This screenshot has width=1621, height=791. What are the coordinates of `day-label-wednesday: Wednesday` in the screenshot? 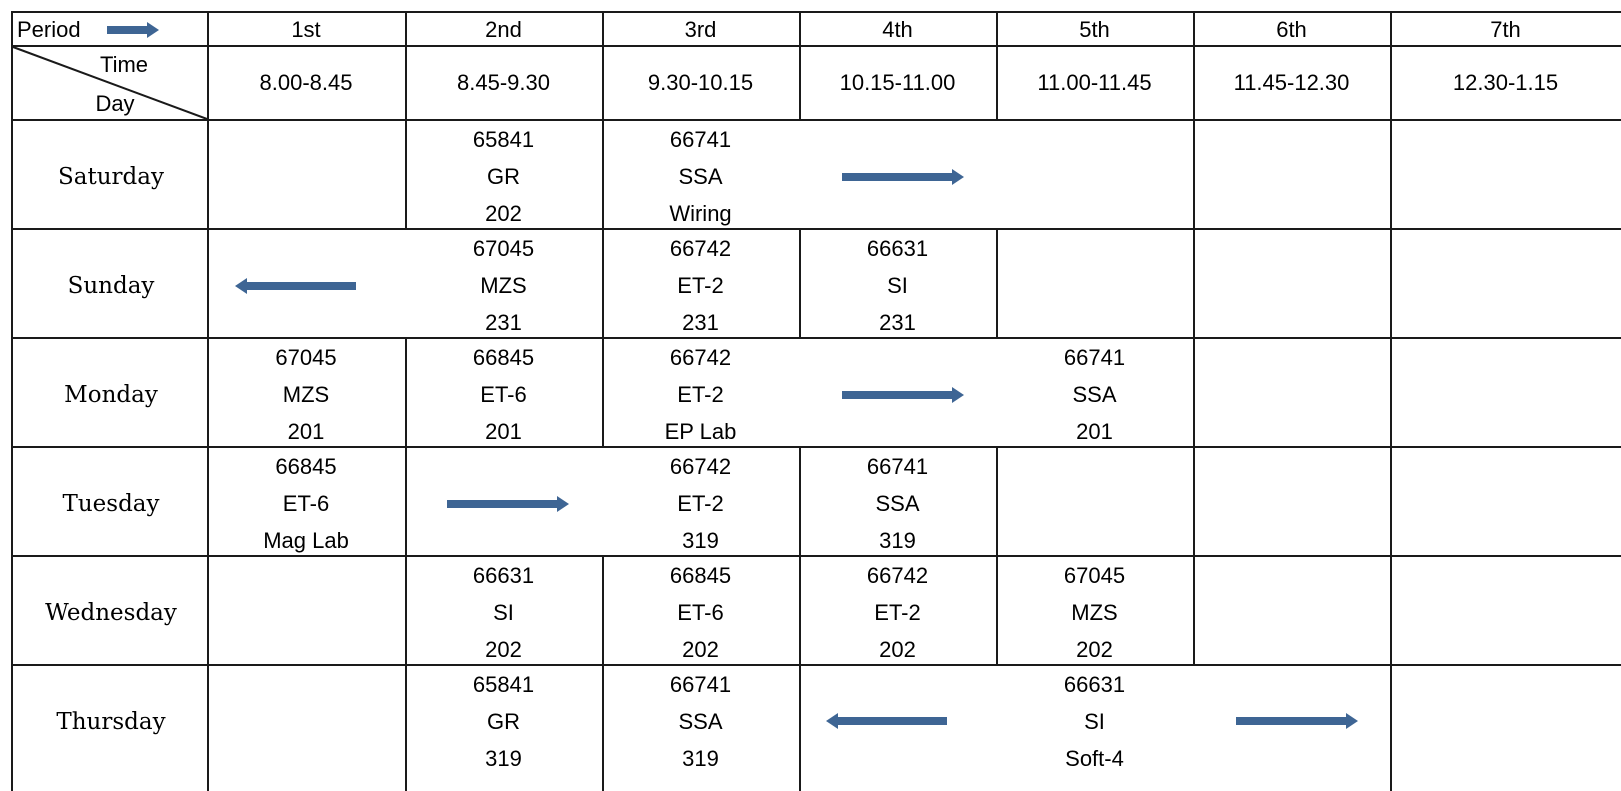 It's located at (111, 612).